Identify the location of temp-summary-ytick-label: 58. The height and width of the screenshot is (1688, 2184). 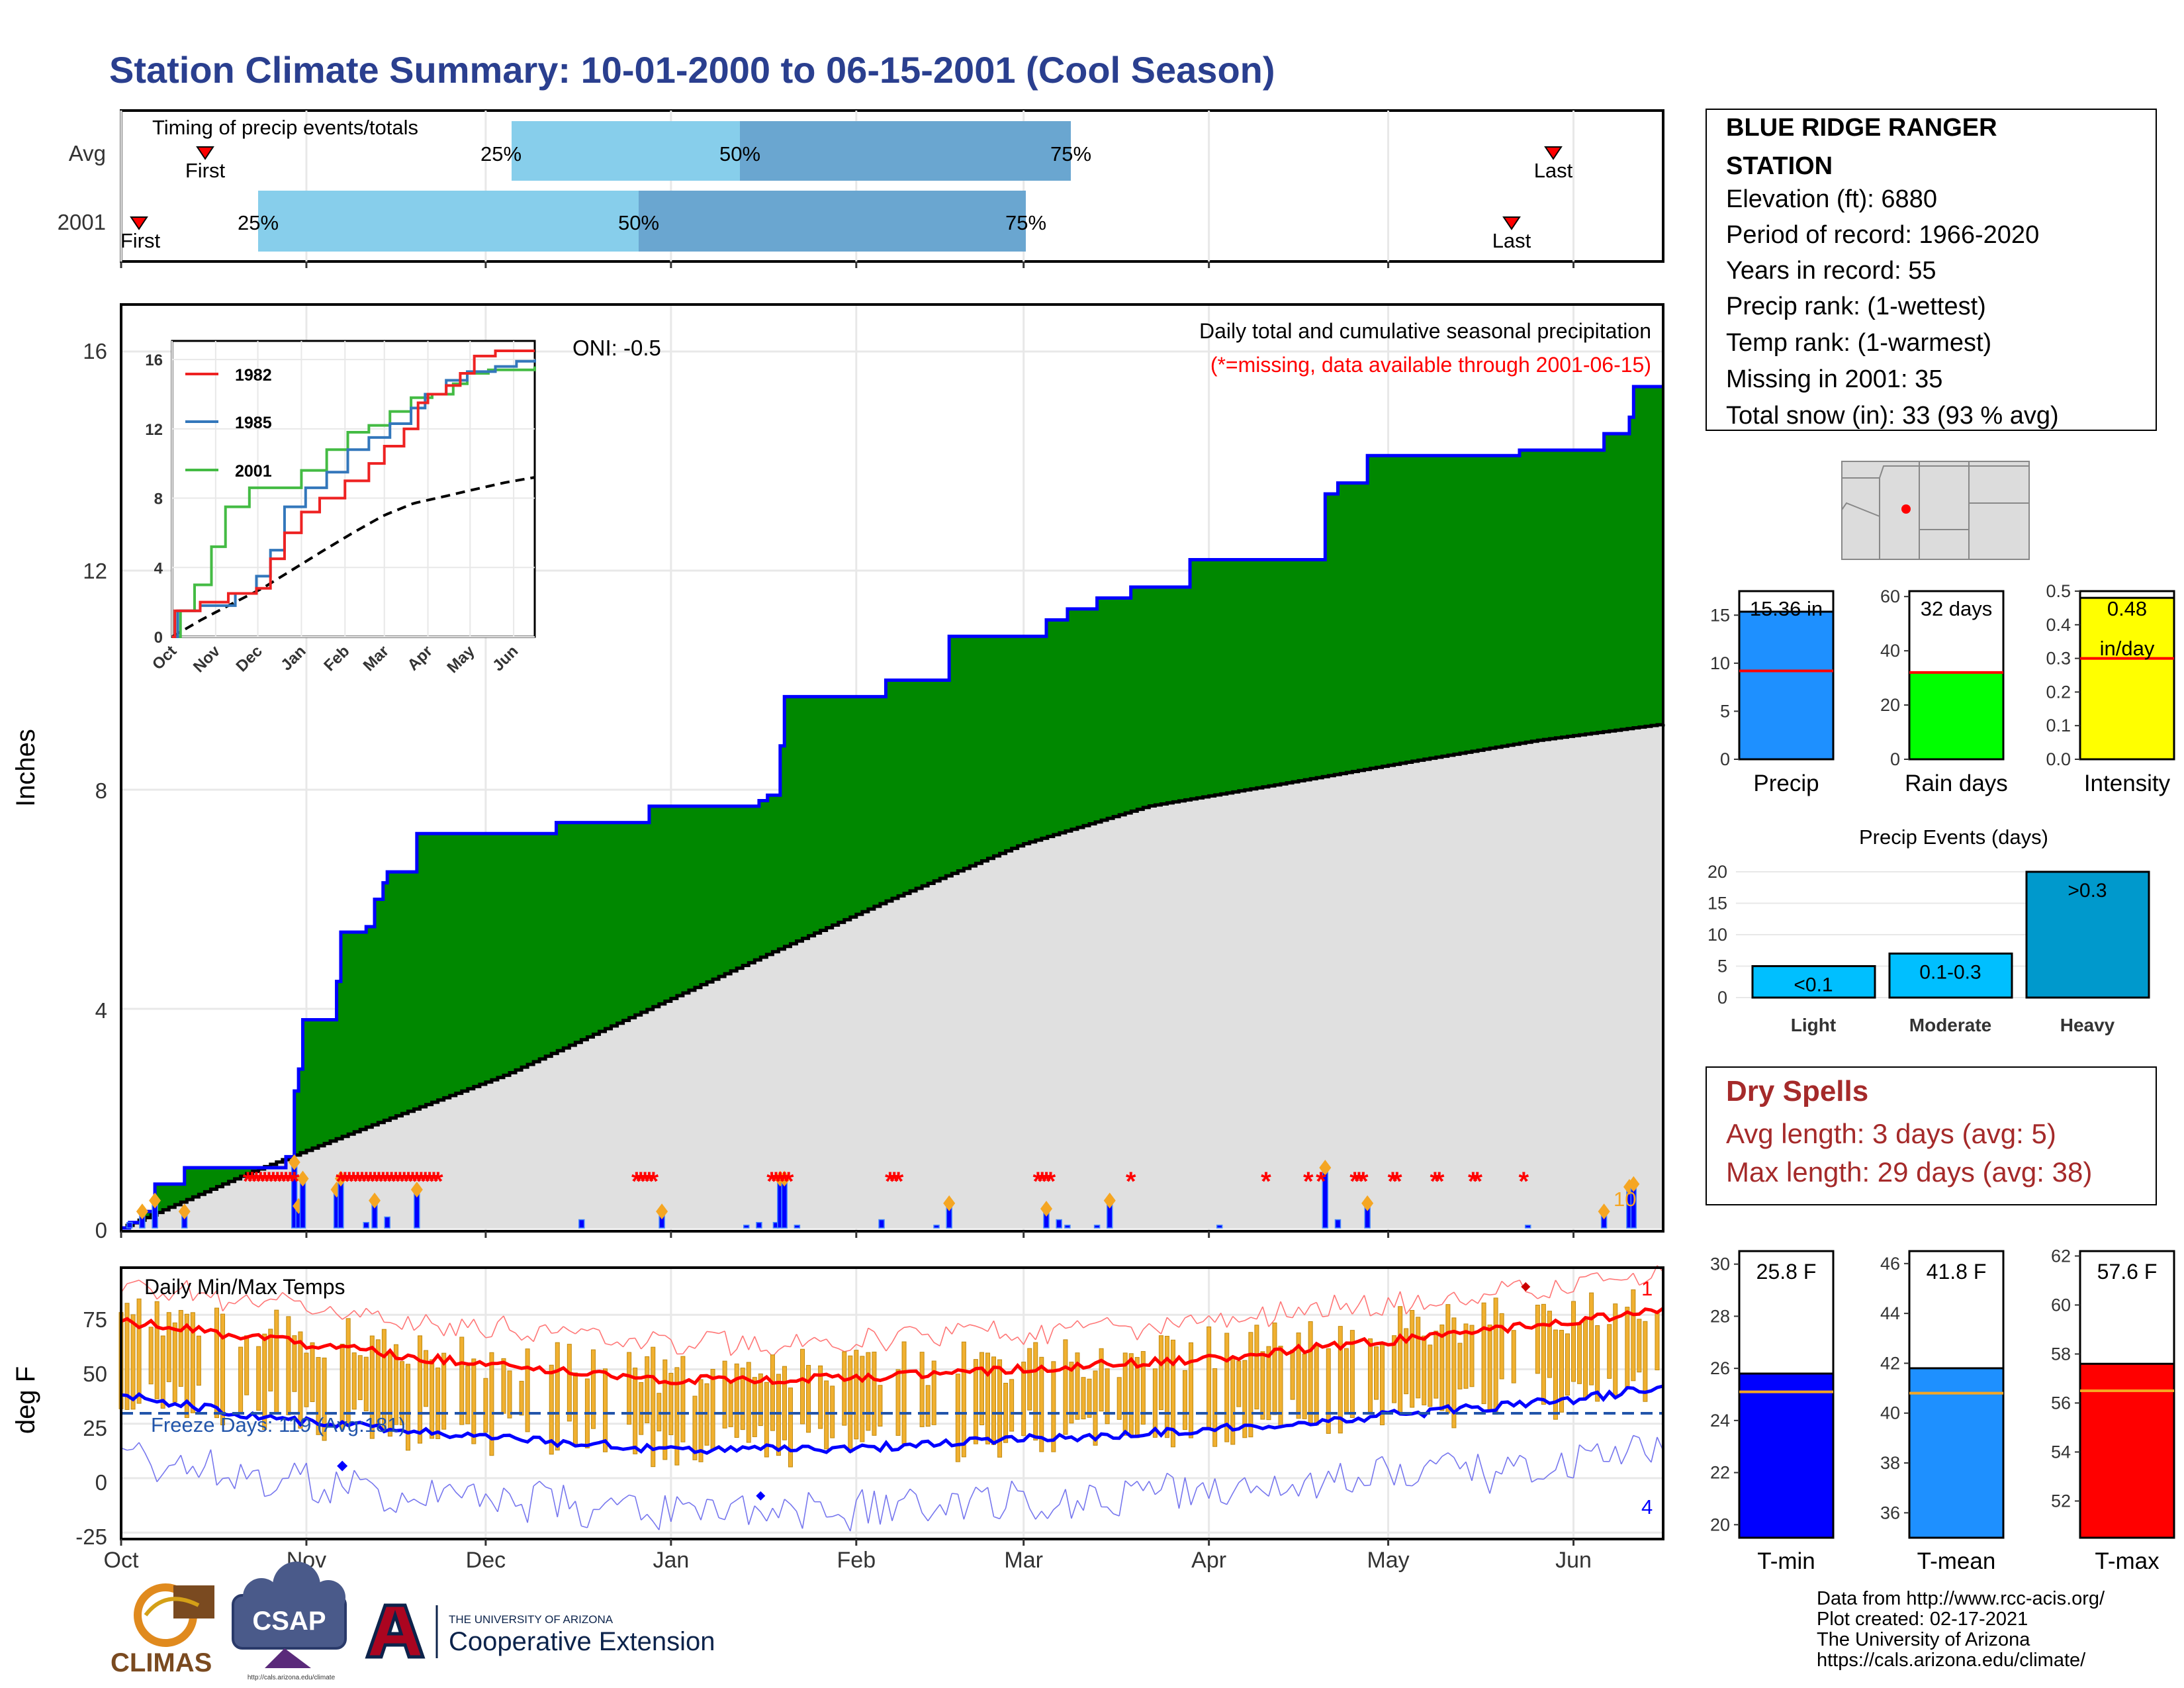
(2061, 1354).